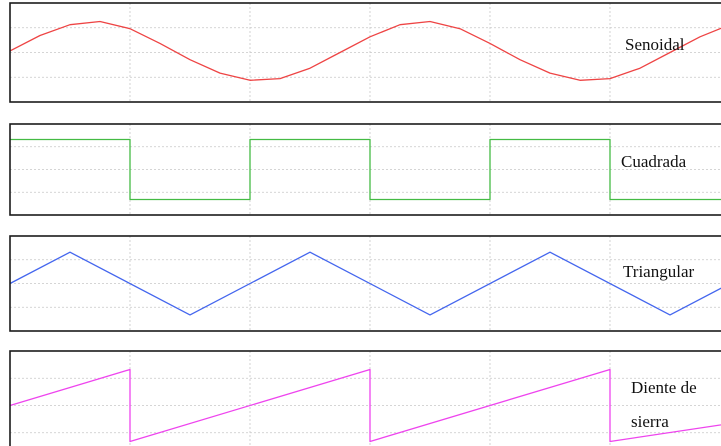 The image size is (721, 446). Describe the element at coordinates (650, 421) in the screenshot. I see `series-label: sierra` at that location.